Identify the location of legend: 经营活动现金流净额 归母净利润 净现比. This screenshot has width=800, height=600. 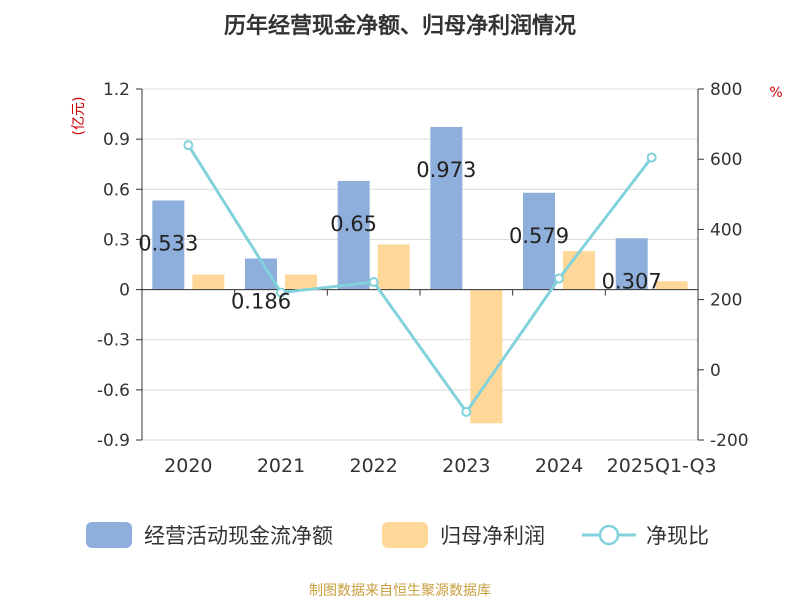
(397, 535).